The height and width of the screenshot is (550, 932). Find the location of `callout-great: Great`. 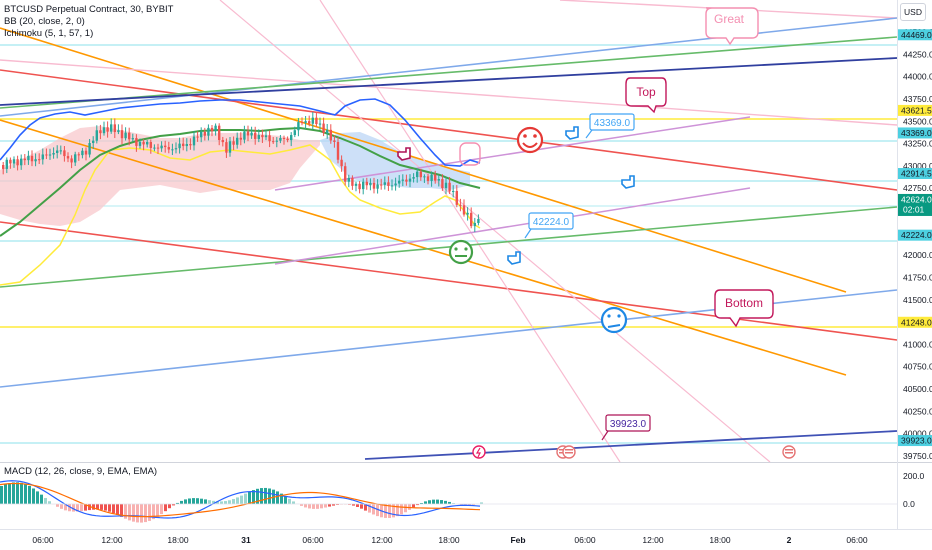

callout-great: Great is located at coordinates (732, 26).